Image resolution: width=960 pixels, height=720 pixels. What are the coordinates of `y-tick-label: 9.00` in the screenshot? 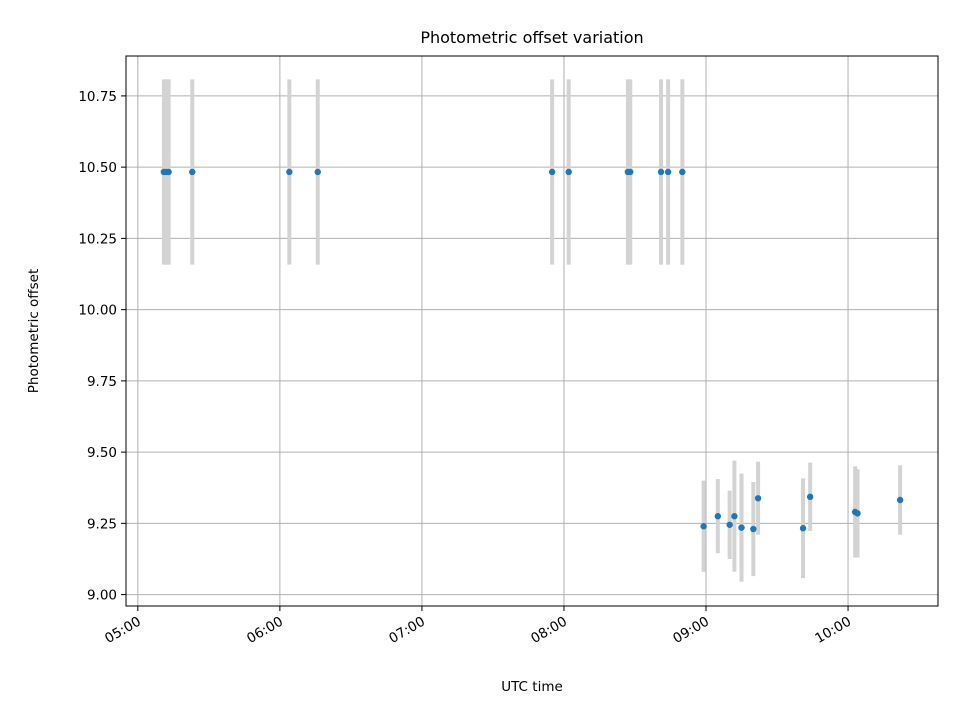 It's located at (102, 596).